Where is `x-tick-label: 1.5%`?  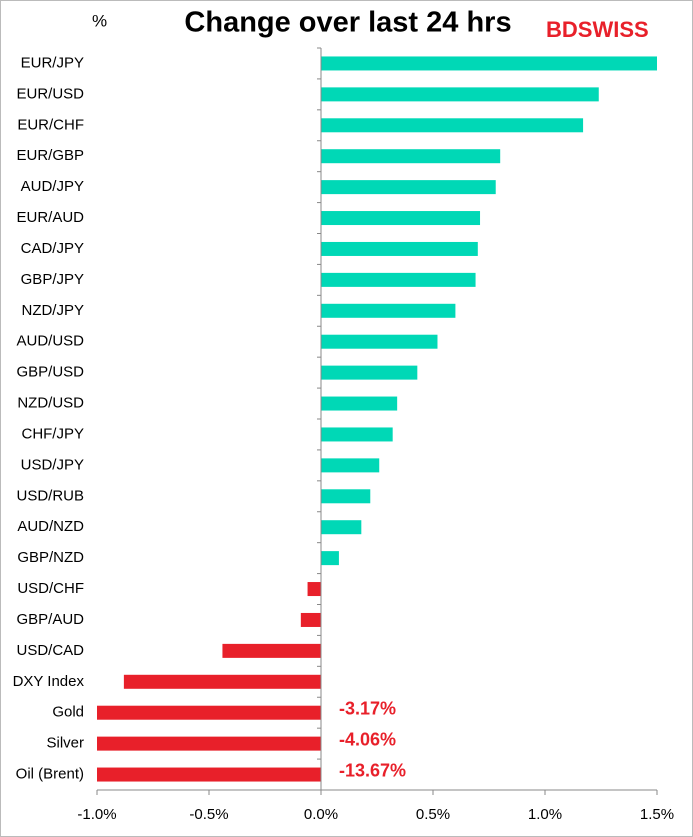 x-tick-label: 1.5% is located at coordinates (657, 814).